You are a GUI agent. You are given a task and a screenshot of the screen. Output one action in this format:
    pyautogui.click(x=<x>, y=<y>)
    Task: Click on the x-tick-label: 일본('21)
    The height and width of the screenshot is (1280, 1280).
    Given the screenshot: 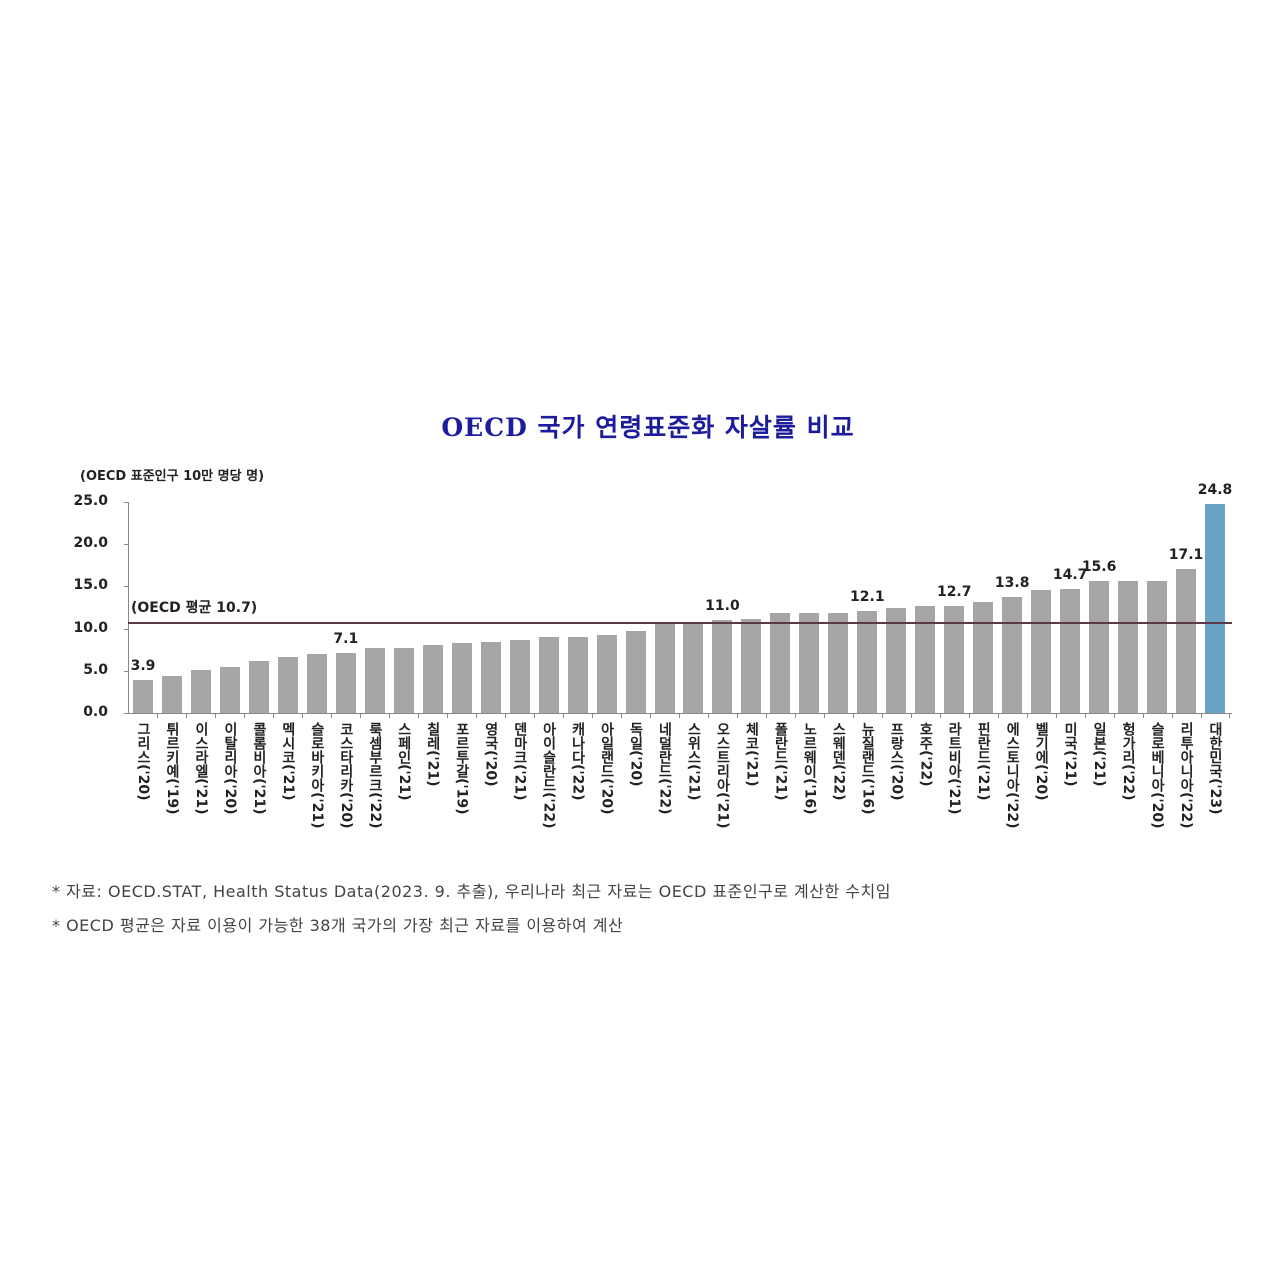 What is the action you would take?
    pyautogui.click(x=1099, y=754)
    